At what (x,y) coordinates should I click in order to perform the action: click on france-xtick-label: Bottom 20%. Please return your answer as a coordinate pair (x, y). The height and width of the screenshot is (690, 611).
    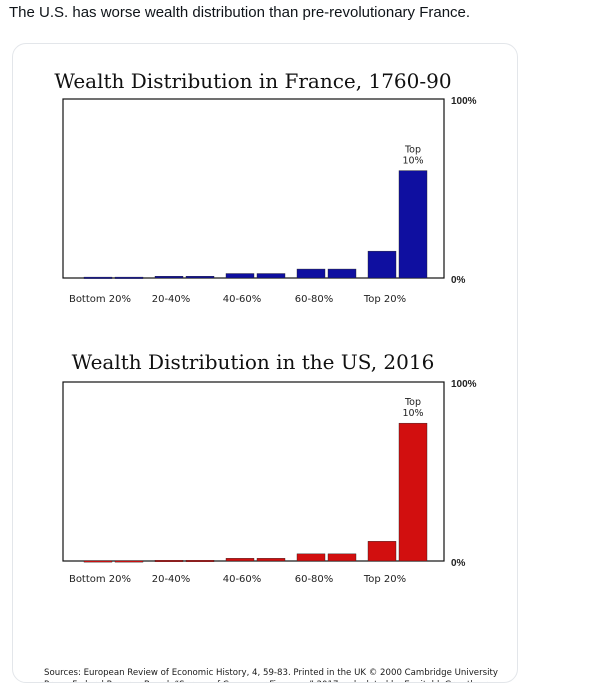
    Looking at the image, I should click on (100, 299).